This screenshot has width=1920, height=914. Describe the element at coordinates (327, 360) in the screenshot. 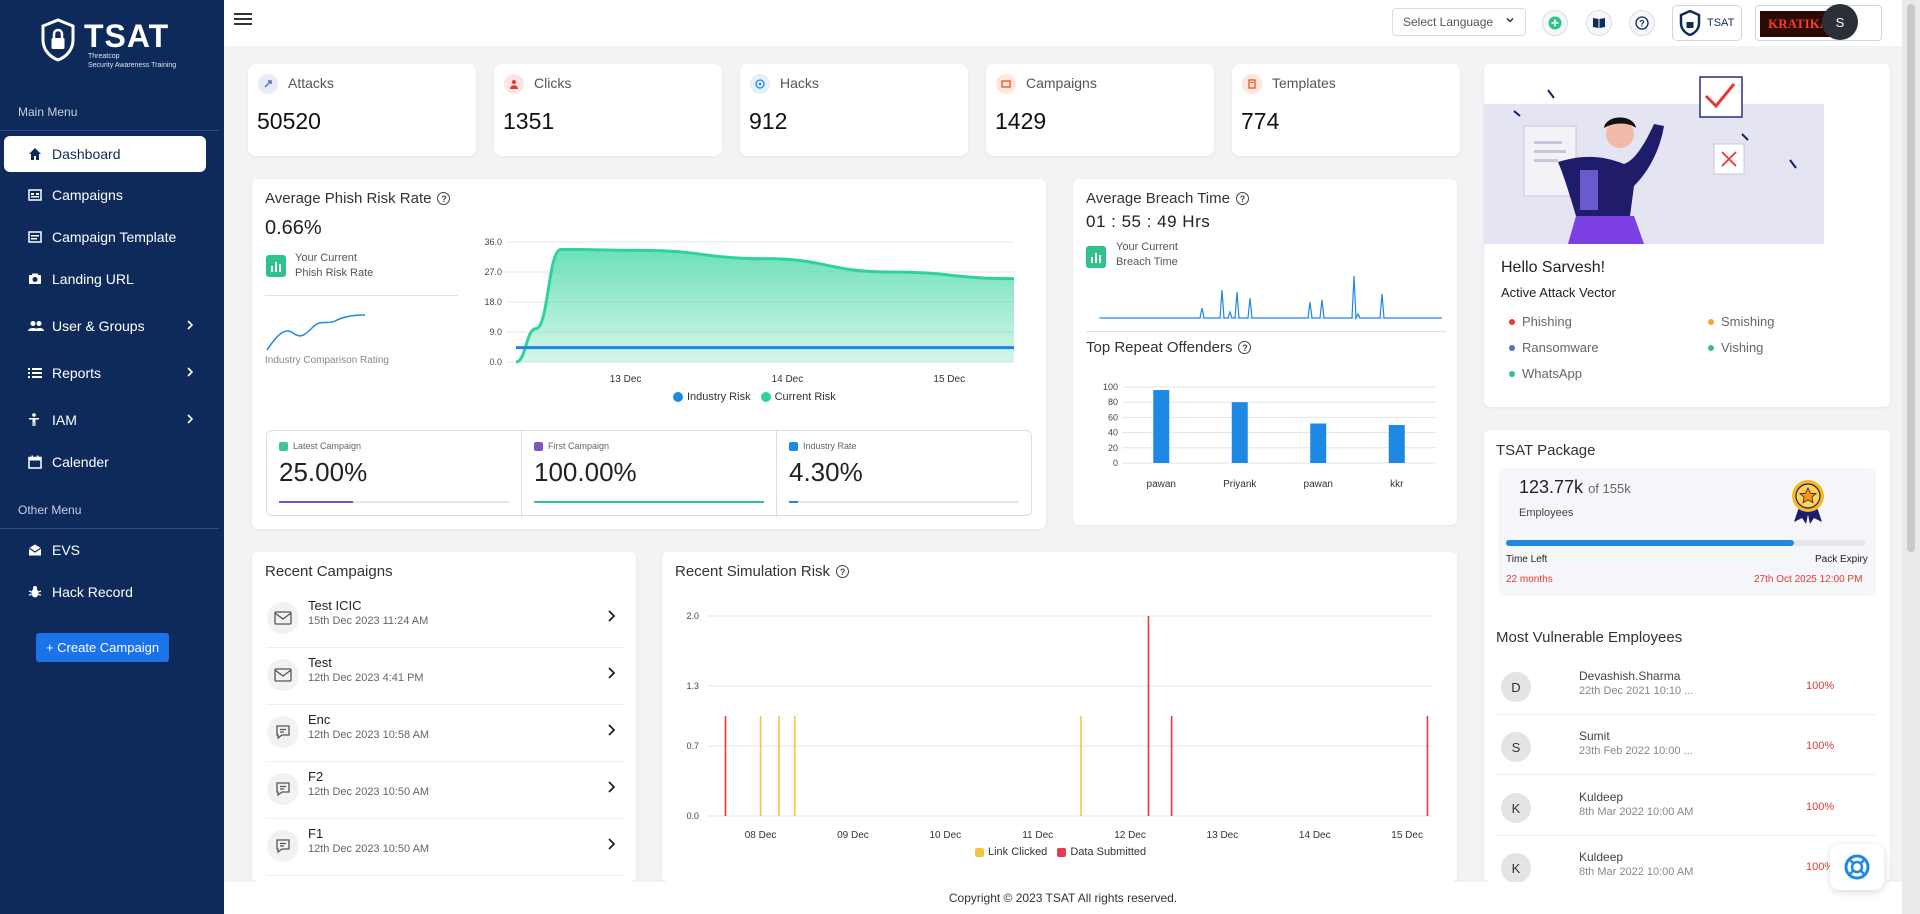

I see `industry-comparison-label: Industry Comparison Rating` at that location.